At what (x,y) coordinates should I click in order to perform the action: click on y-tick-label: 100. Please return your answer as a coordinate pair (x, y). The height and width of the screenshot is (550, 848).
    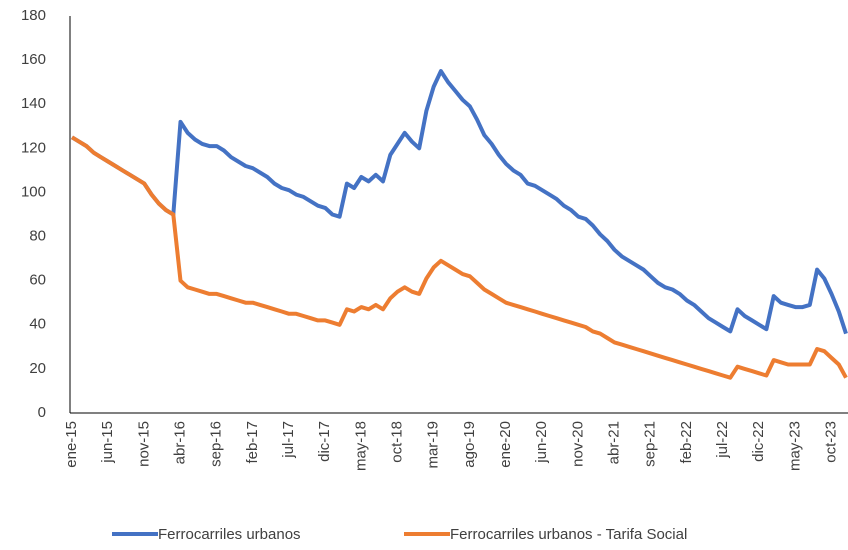
    Looking at the image, I should click on (33, 191).